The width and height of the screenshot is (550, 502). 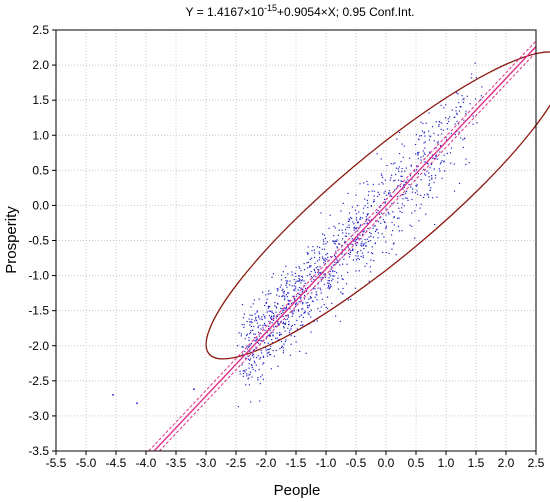 I want to click on y-tick-label: 2.5, so click(x=40, y=30).